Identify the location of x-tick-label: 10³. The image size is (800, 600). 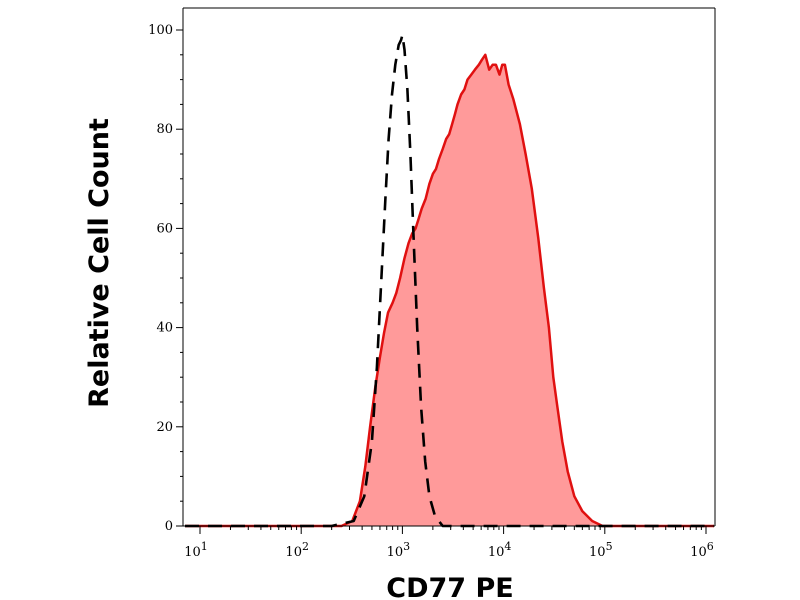
(399, 550).